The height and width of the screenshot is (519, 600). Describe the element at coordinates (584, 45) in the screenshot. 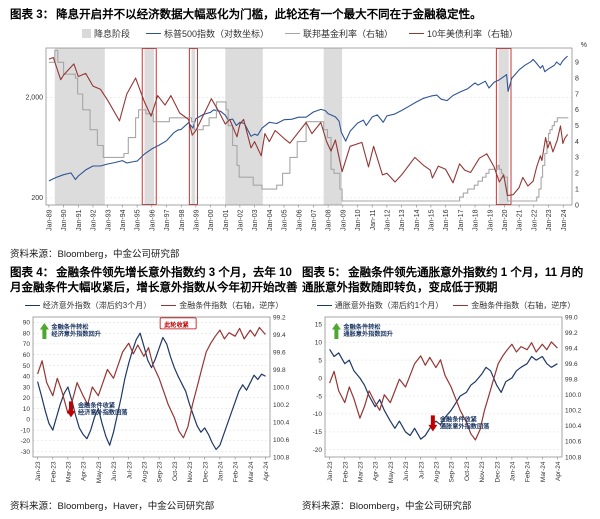

I see `right-axis-unit: %` at that location.